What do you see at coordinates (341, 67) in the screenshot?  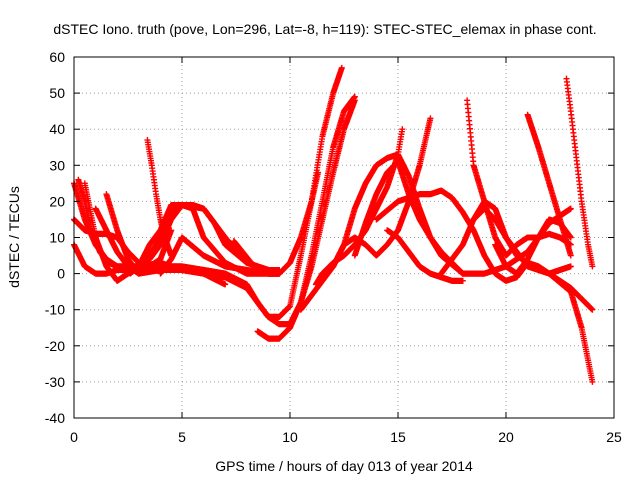 I see `data-point` at bounding box center [341, 67].